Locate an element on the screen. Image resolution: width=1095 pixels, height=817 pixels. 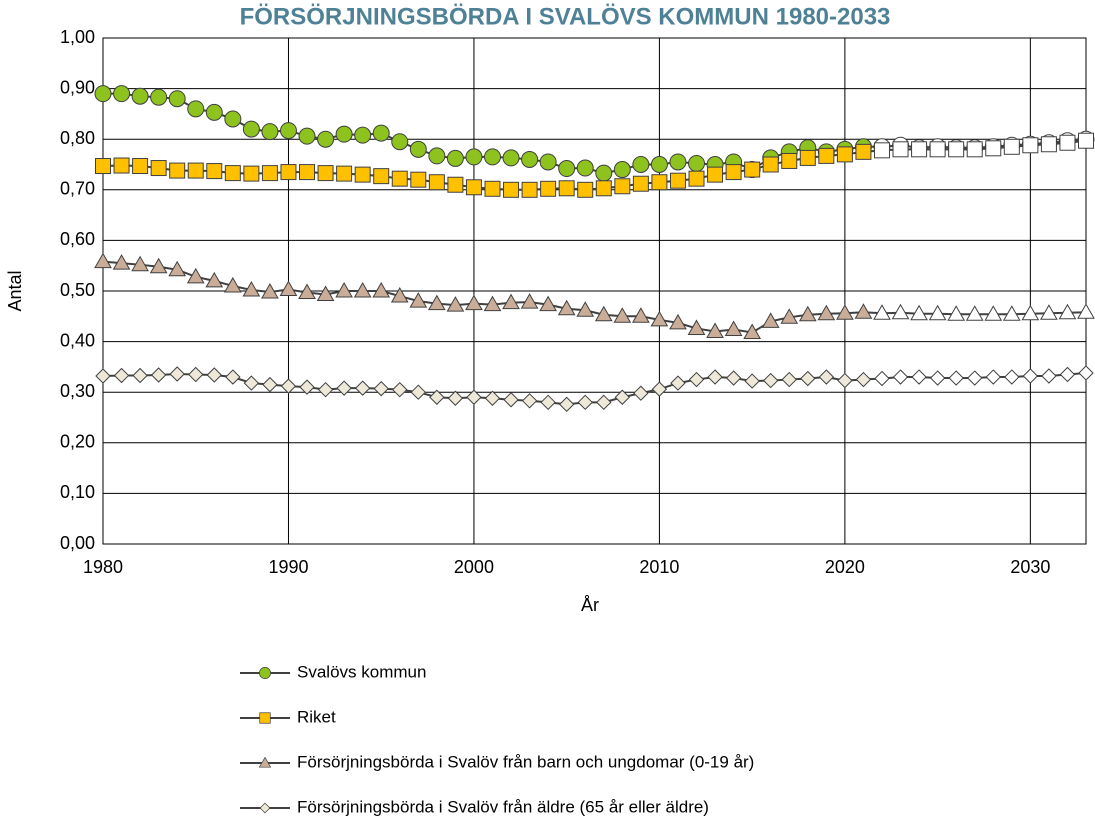
y-tick-label: 0,50 is located at coordinates (77, 290).